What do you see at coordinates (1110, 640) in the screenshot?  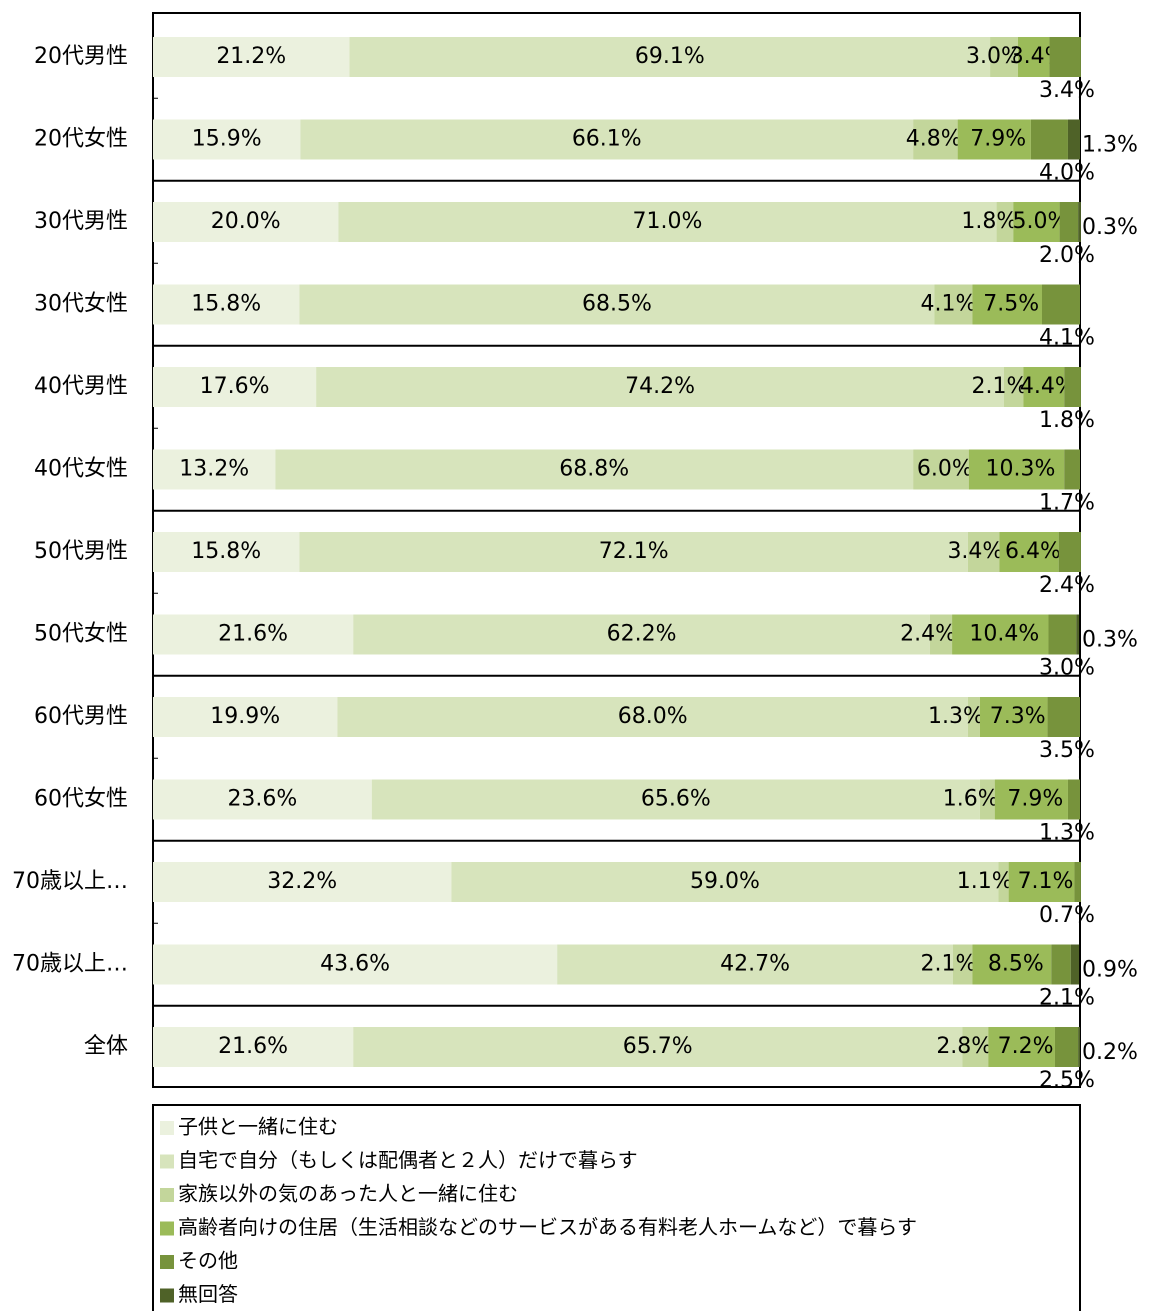 I see `data-label: 0.3%` at bounding box center [1110, 640].